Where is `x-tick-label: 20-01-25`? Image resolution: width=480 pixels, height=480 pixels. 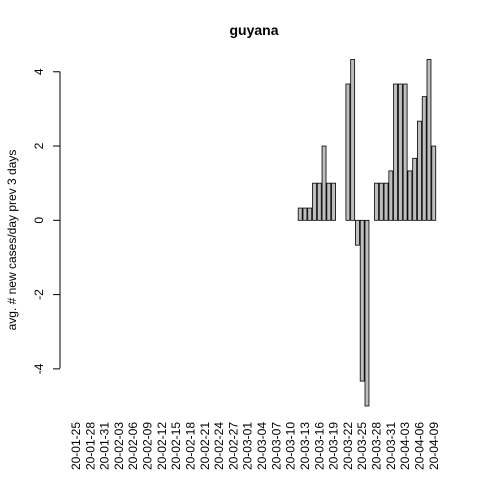 x-tick-label: 20-01-25 is located at coordinates (76, 446).